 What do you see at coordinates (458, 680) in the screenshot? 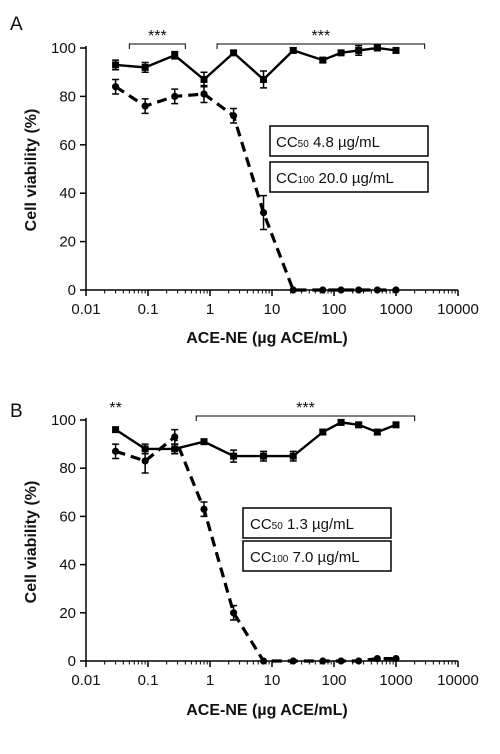
I see `panel-b-x-tick-label: 10000` at bounding box center [458, 680].